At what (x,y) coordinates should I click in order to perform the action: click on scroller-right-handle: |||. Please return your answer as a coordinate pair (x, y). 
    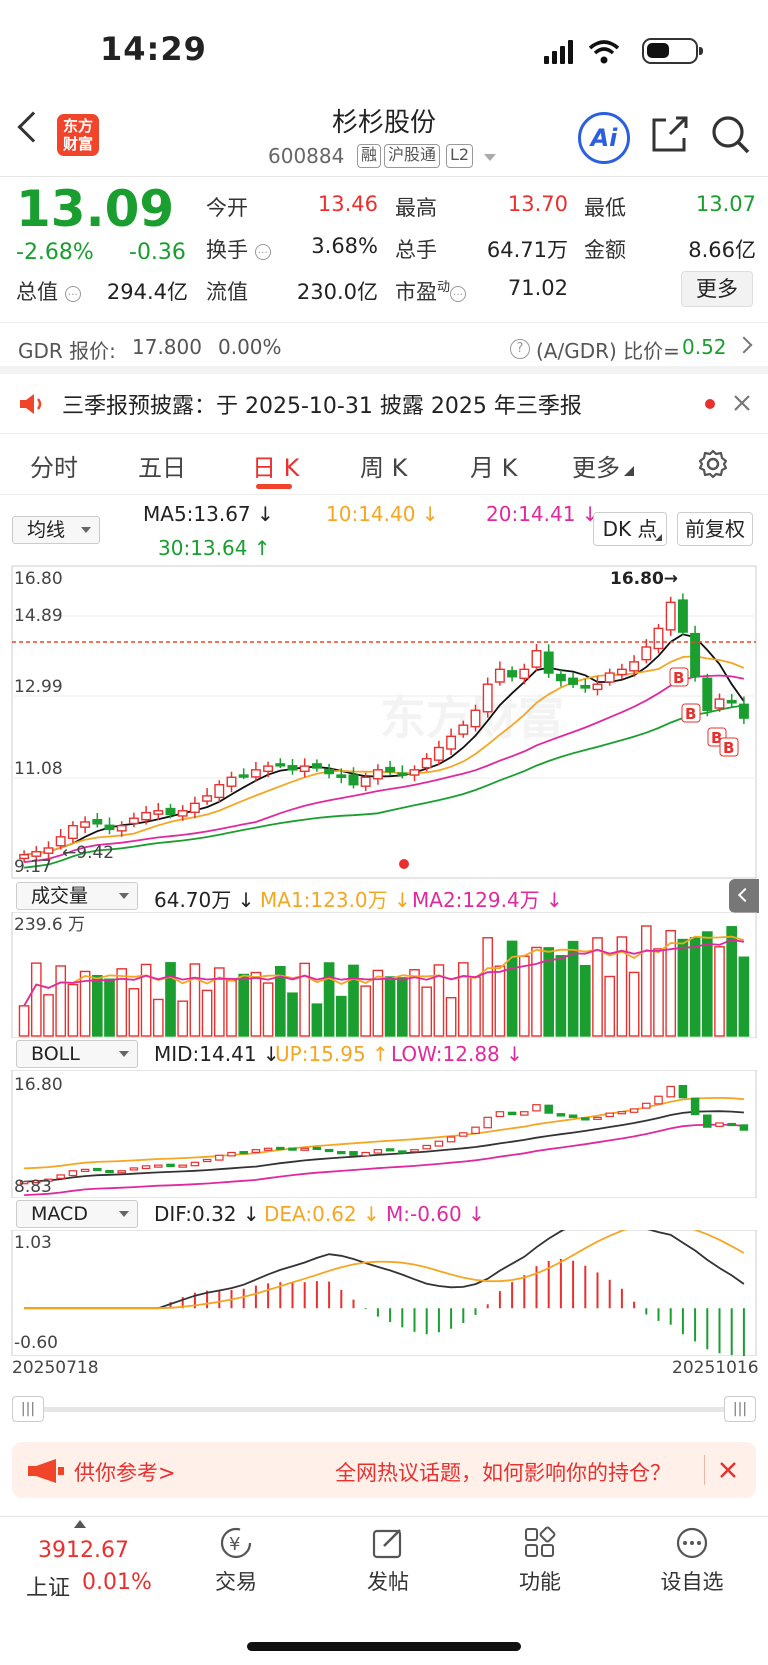
    Looking at the image, I should click on (740, 1409).